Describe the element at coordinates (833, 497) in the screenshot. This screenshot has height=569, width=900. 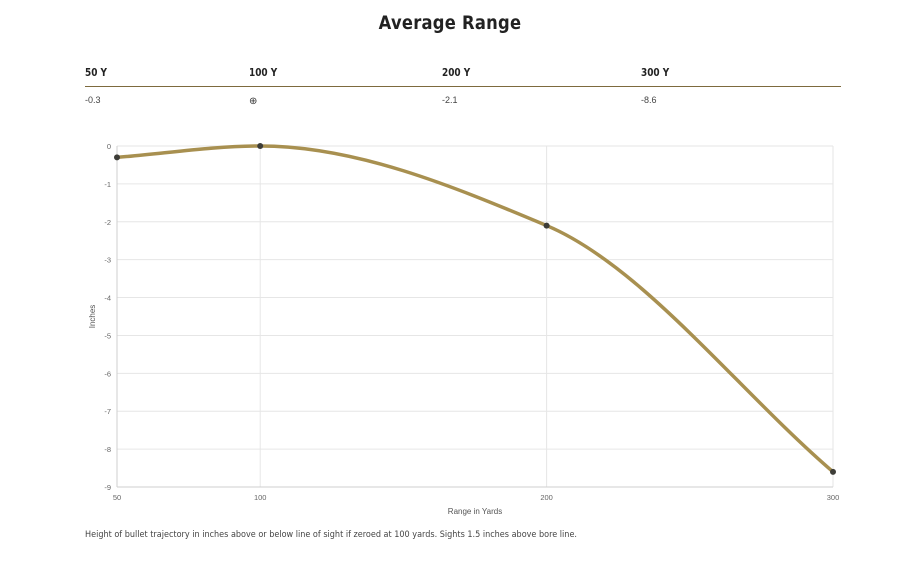
I see `x-tick-label: 300` at that location.